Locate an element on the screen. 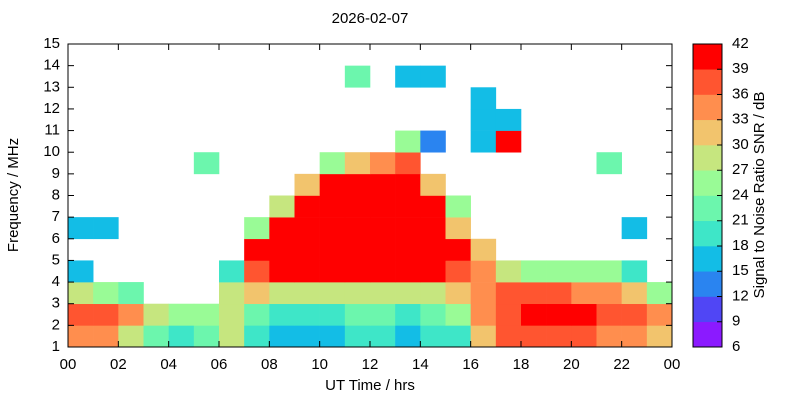 The height and width of the screenshot is (400, 800). x-tick-label: 18 is located at coordinates (521, 364).